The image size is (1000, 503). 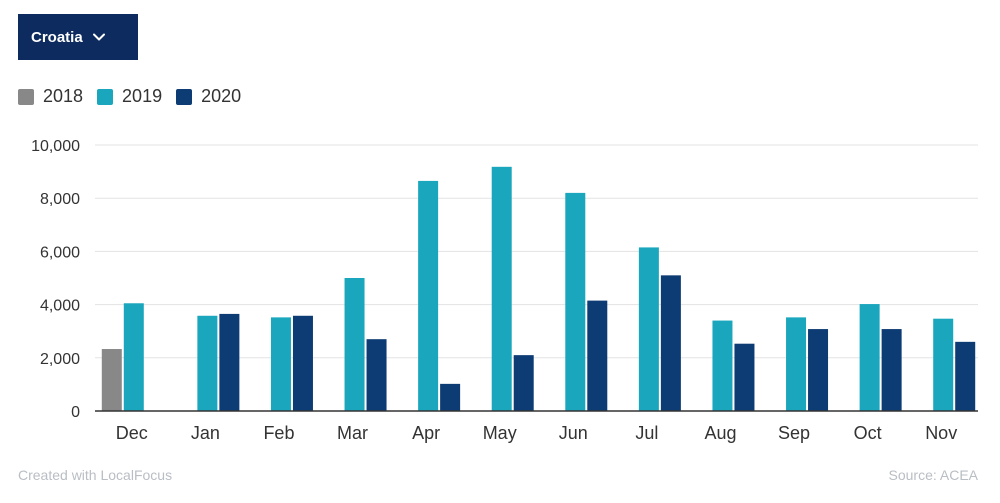 I want to click on bar-2020-nov, so click(x=965, y=376).